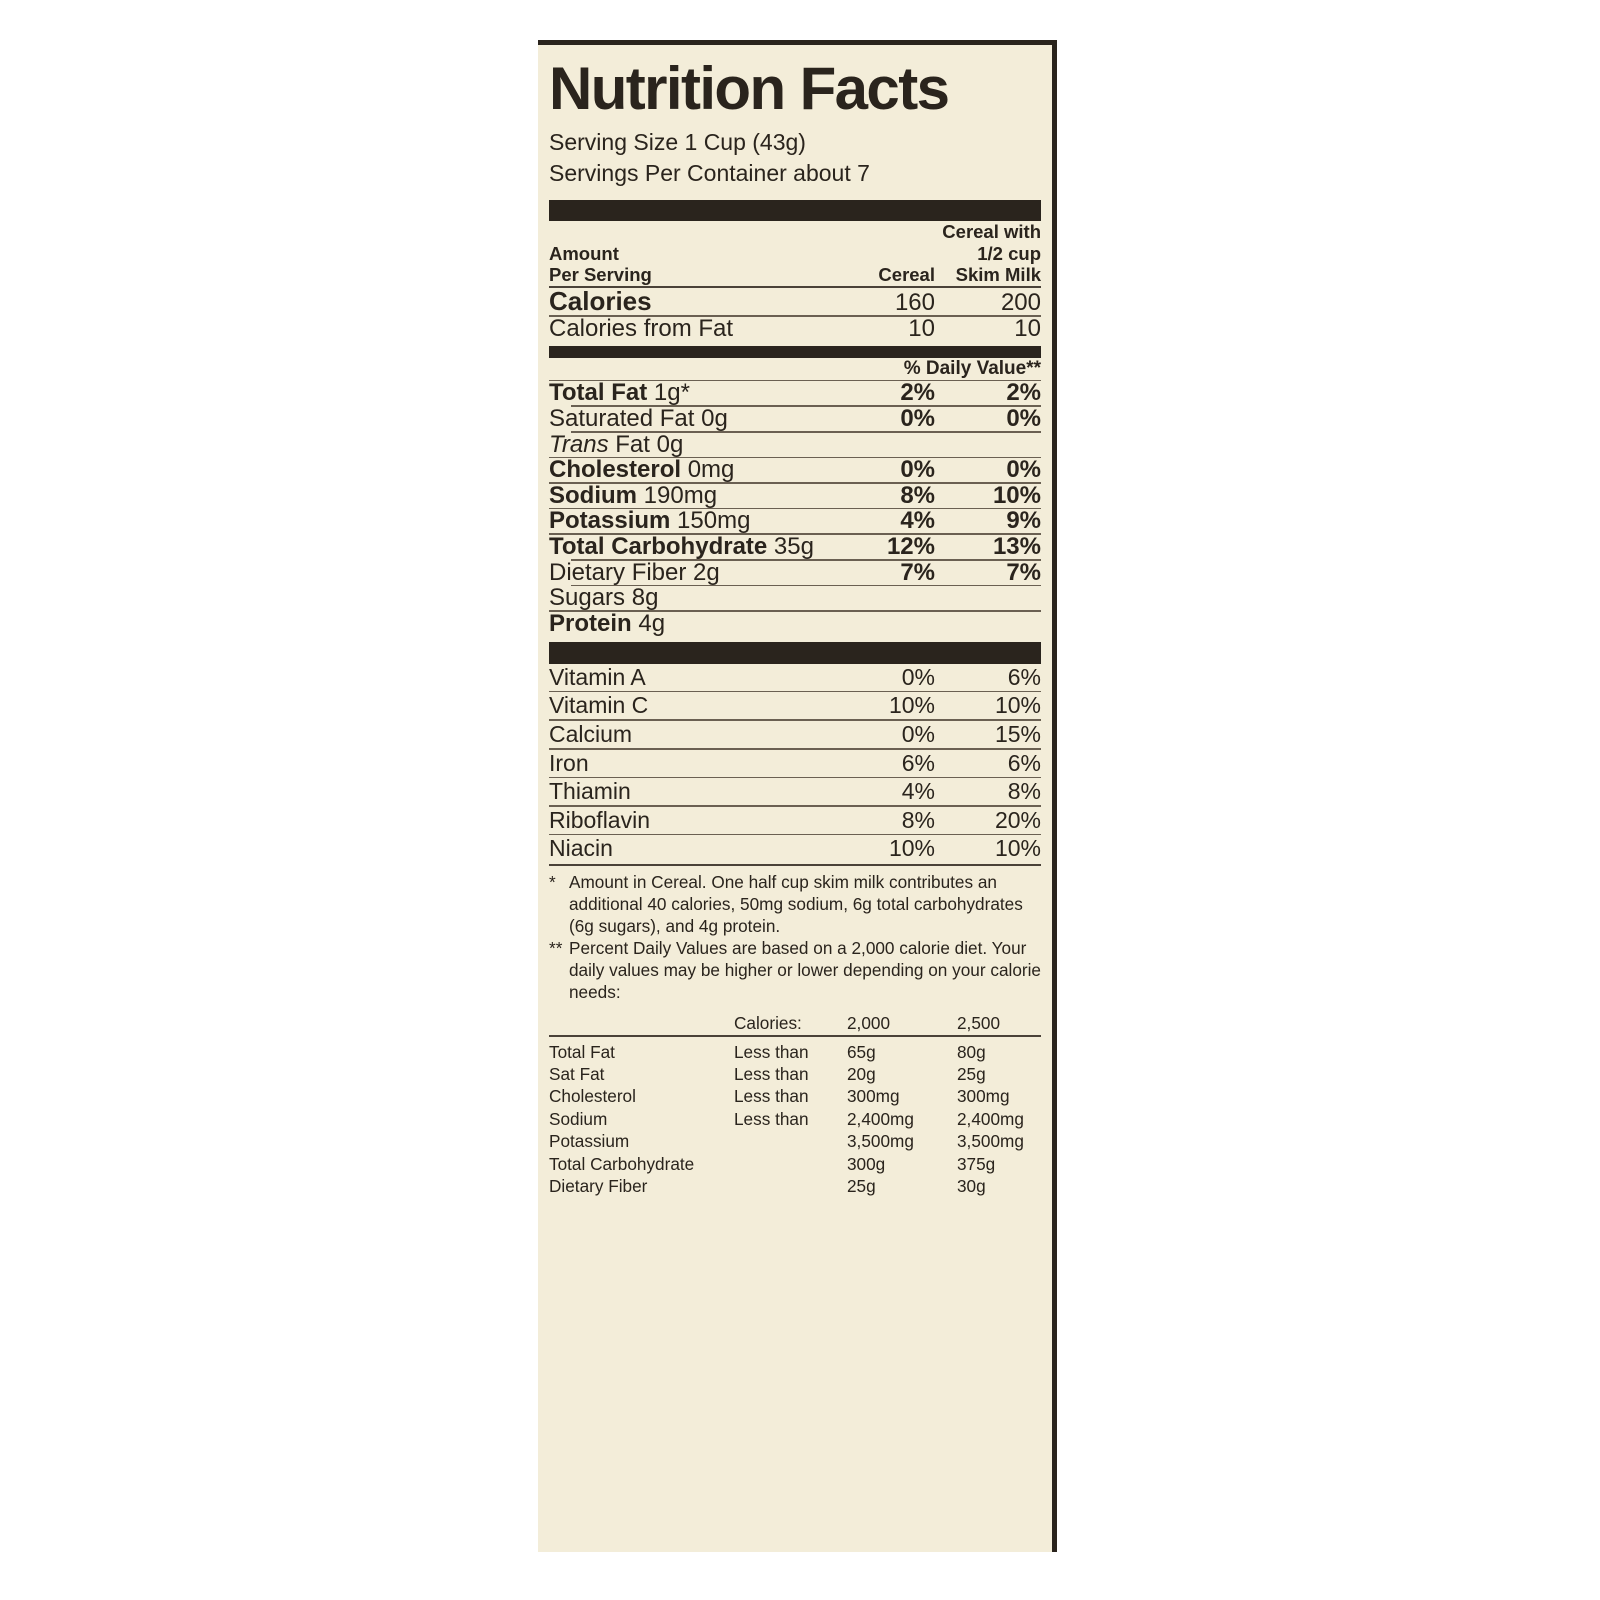 Image resolution: width=1600 pixels, height=1600 pixels. I want to click on reference-row-value-2500: 80g, so click(971, 1051).